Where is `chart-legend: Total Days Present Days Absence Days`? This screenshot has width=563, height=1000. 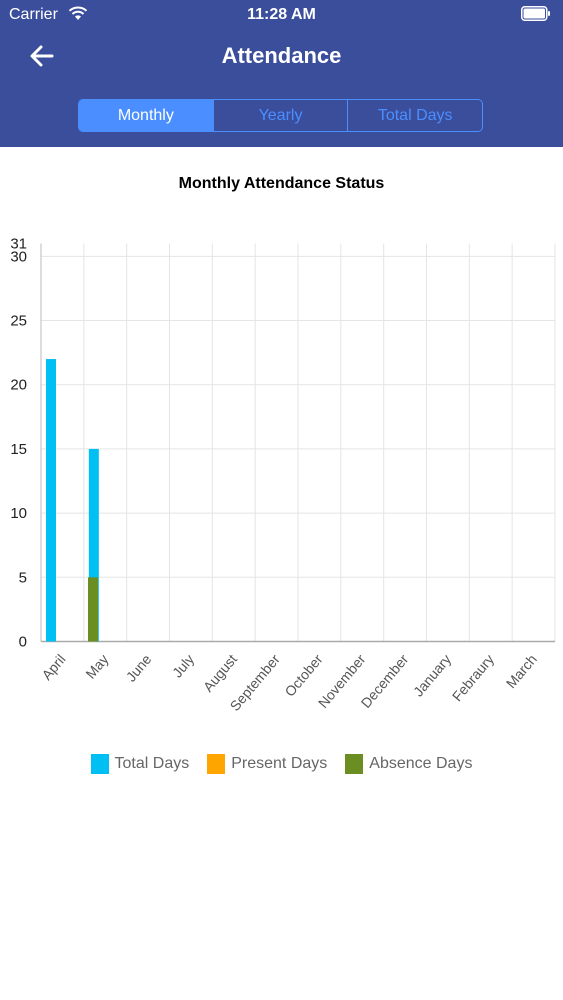 chart-legend: Total Days Present Days Absence Days is located at coordinates (281, 764).